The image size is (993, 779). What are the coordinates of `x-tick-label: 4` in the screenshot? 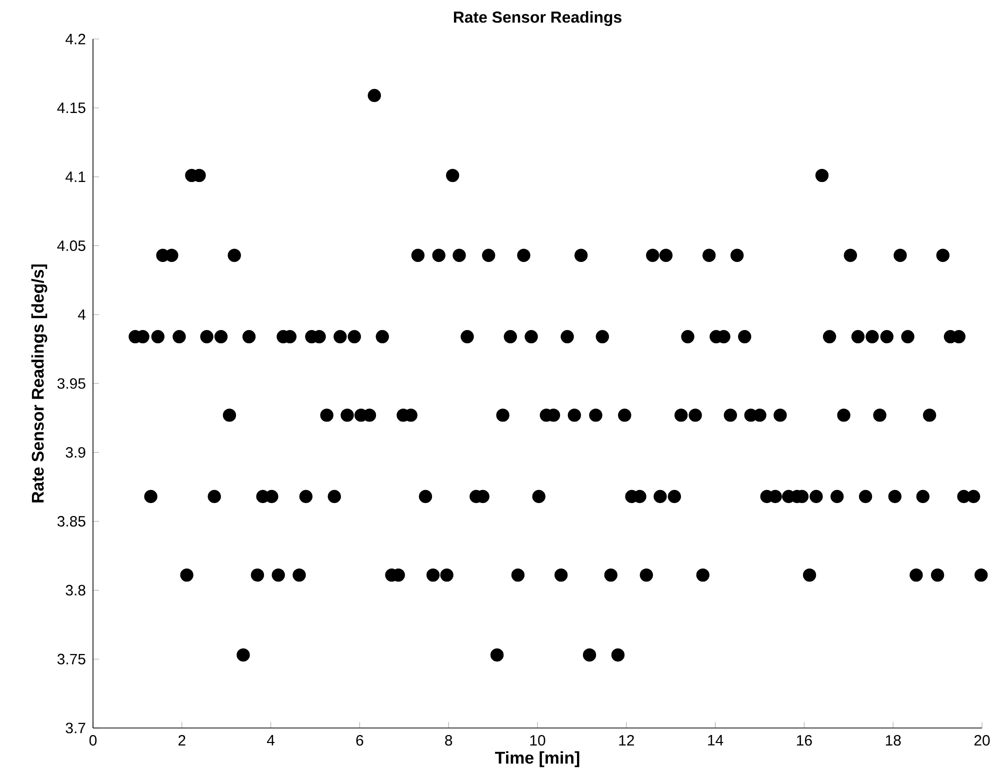 It's located at (270, 740).